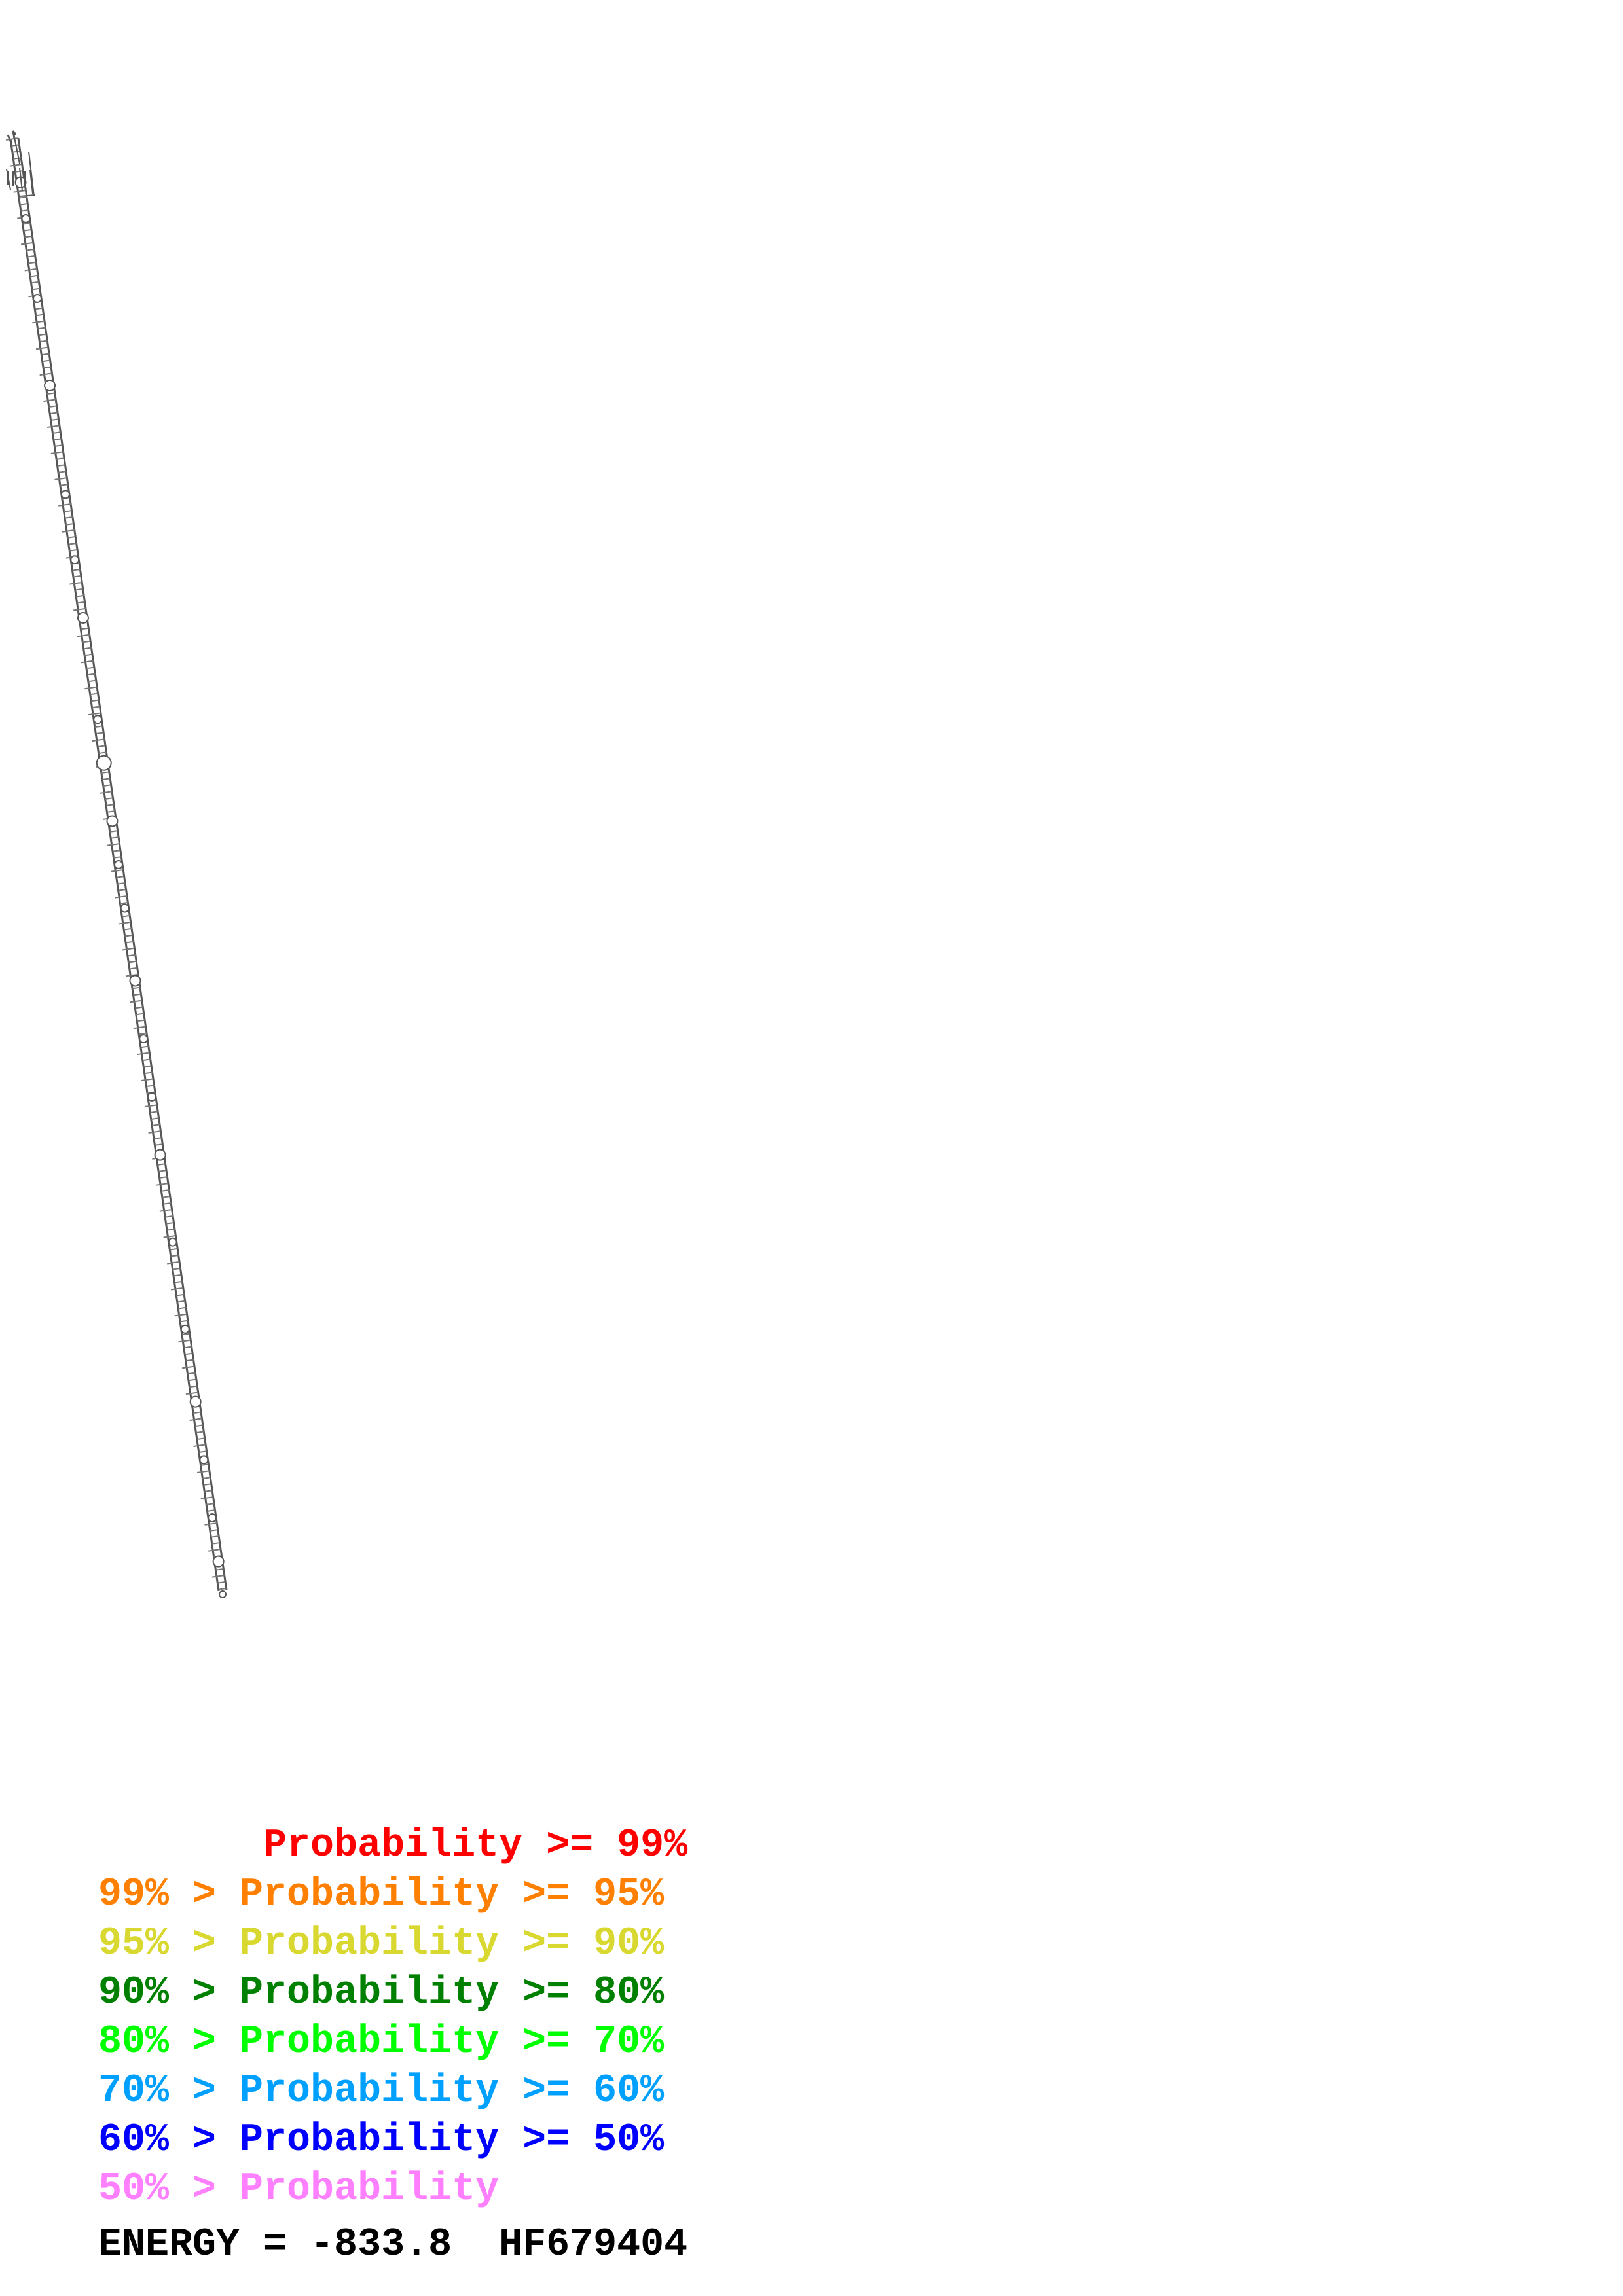  What do you see at coordinates (381, 1895) in the screenshot?
I see `legend-row-95: 99% > Probability >= 95%` at bounding box center [381, 1895].